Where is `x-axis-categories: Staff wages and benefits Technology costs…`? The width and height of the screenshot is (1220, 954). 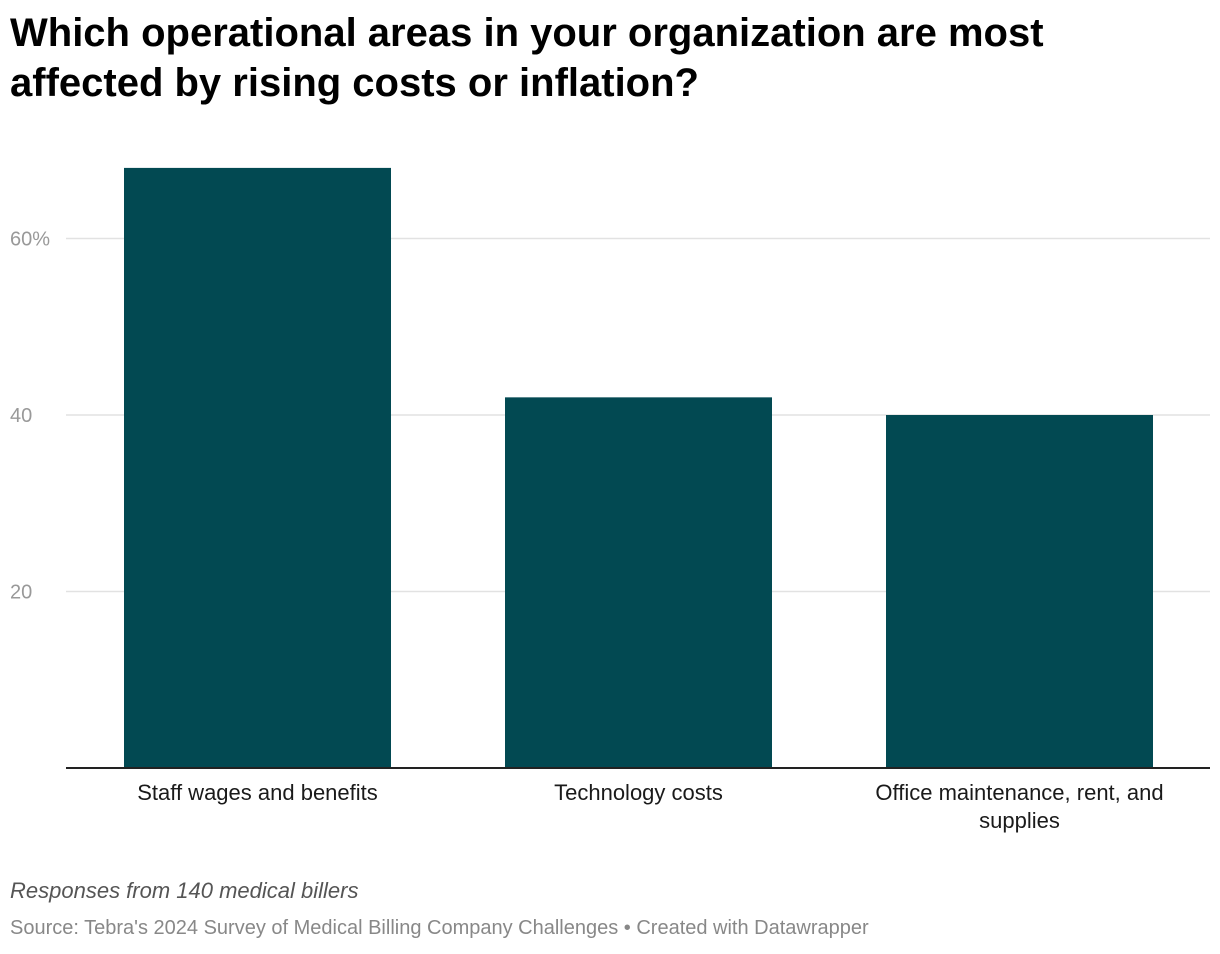 x-axis-categories: Staff wages and benefits Technology costs… is located at coordinates (650, 806).